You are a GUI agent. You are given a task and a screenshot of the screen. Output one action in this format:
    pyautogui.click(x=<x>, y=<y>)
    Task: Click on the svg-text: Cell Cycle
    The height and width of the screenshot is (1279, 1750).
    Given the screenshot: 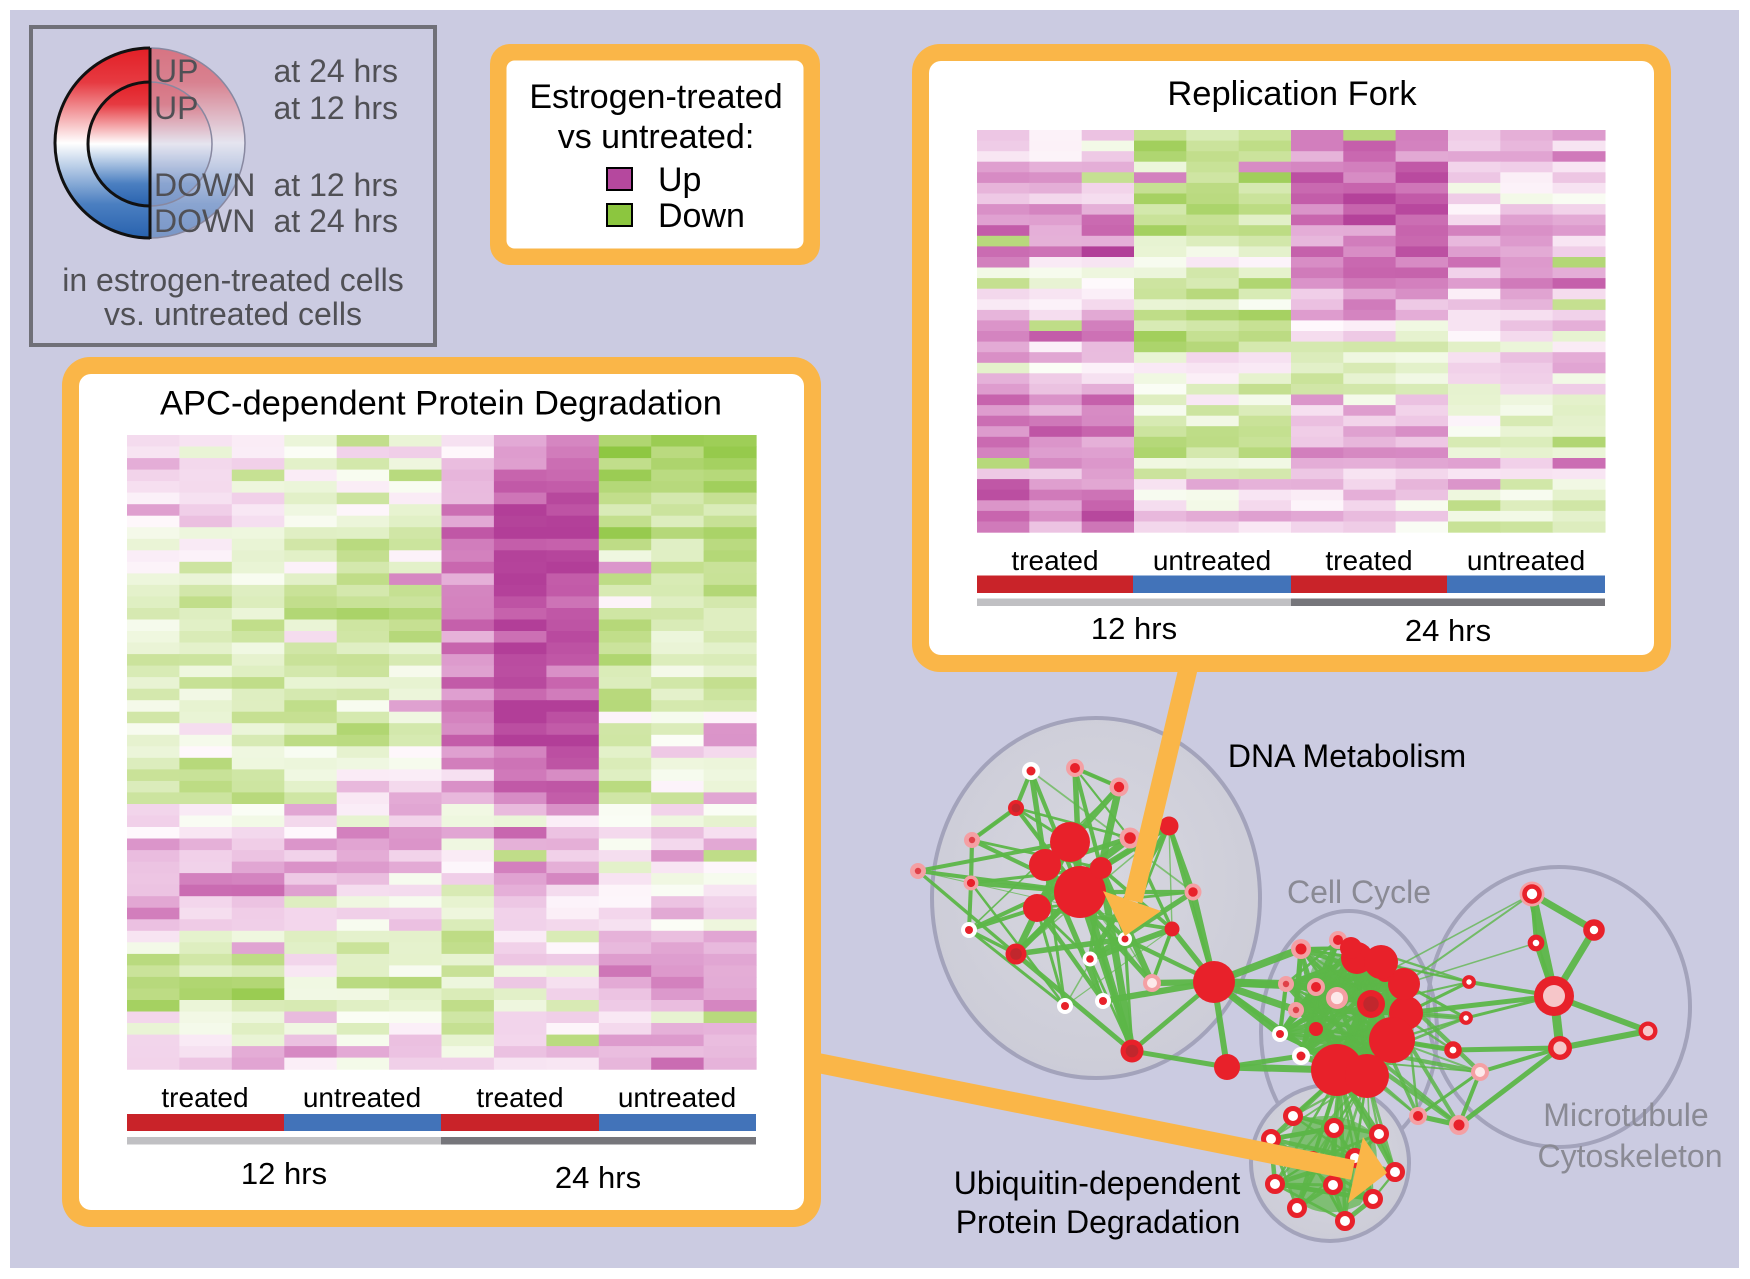 What is the action you would take?
    pyautogui.click(x=1359, y=892)
    